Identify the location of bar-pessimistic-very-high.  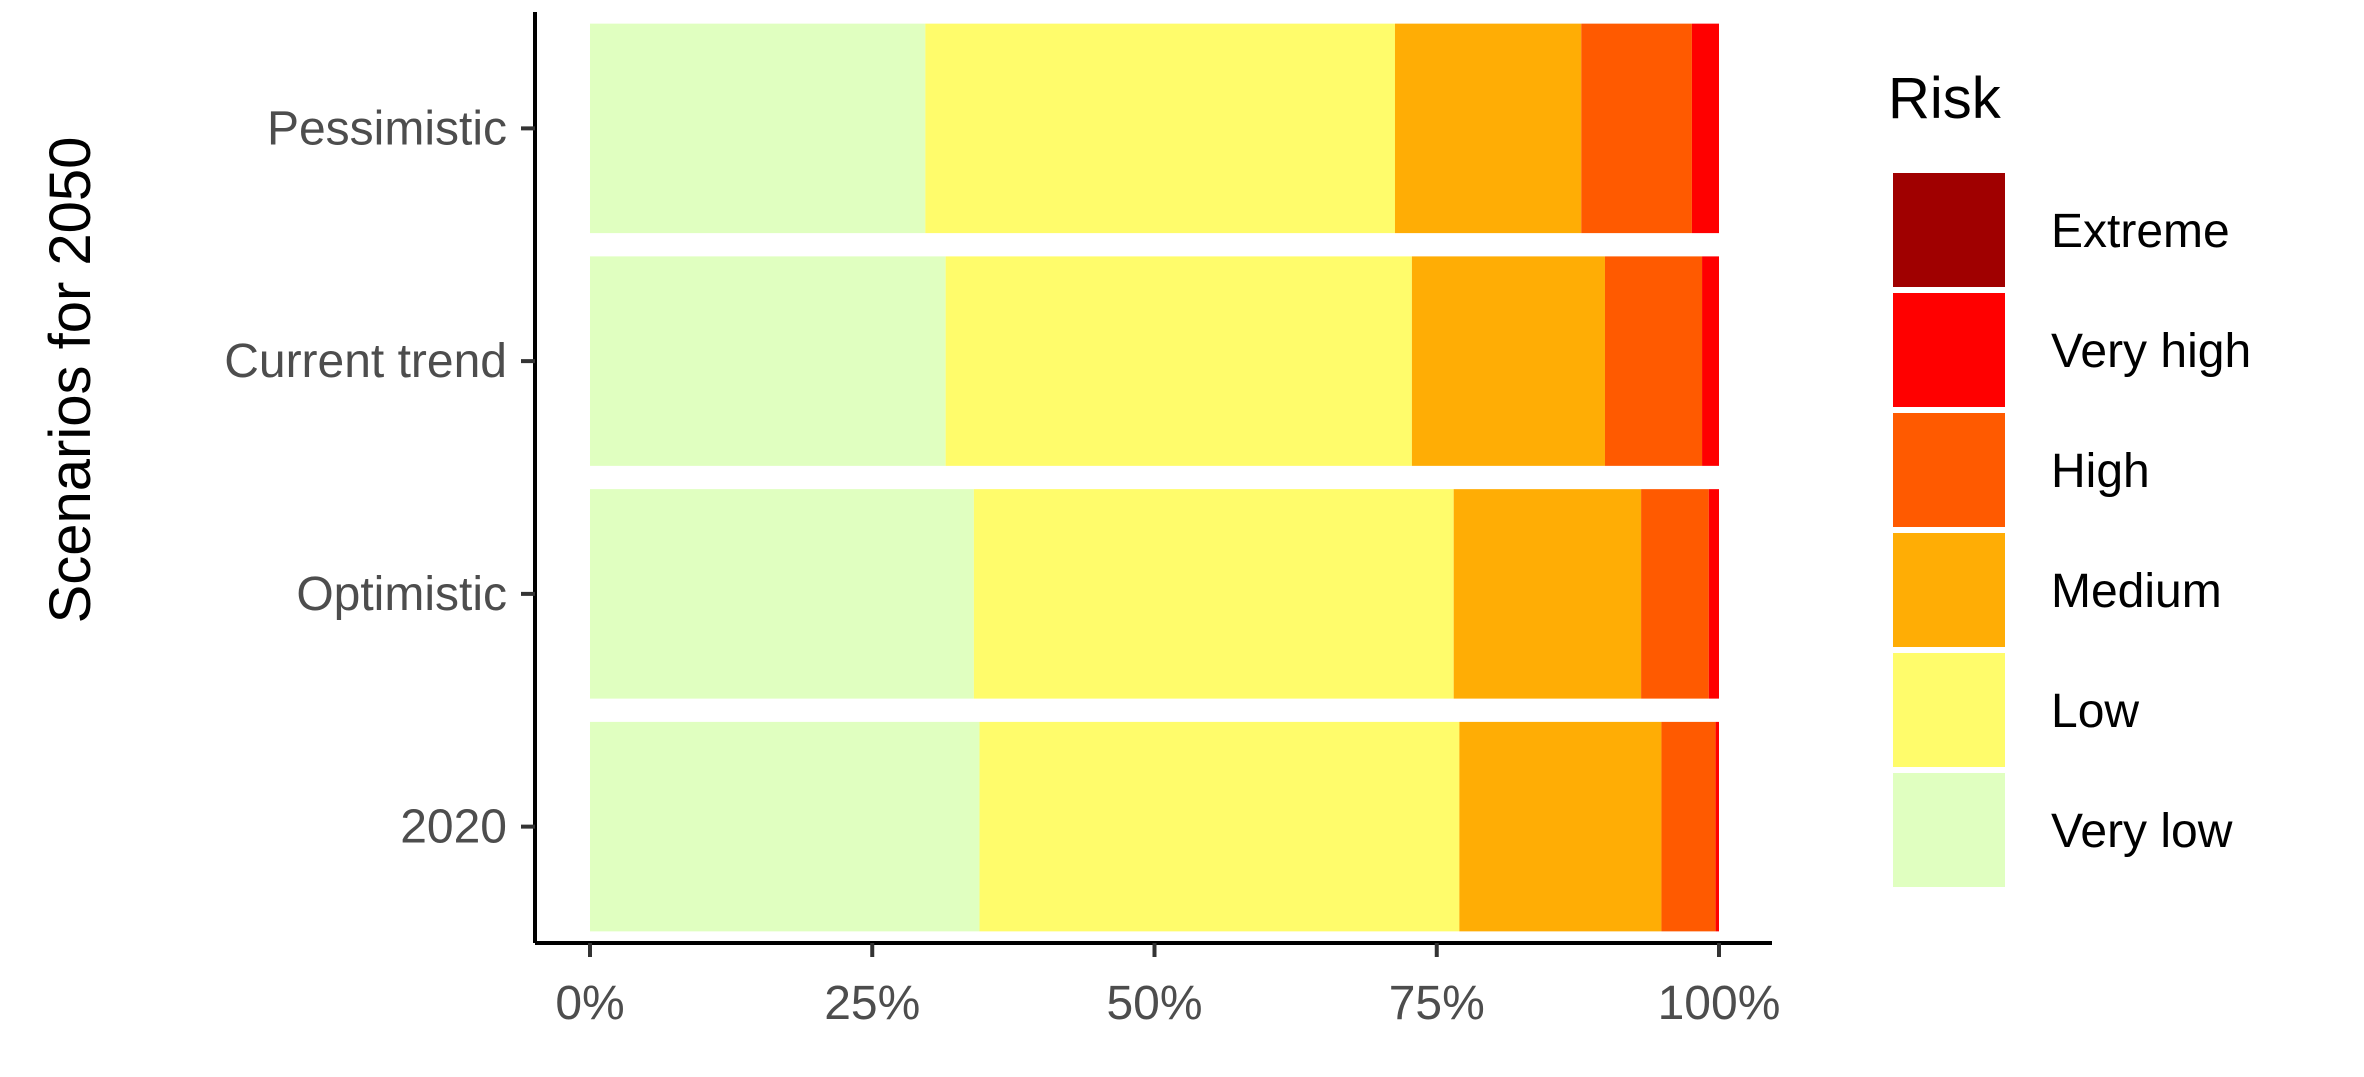
(1705, 128).